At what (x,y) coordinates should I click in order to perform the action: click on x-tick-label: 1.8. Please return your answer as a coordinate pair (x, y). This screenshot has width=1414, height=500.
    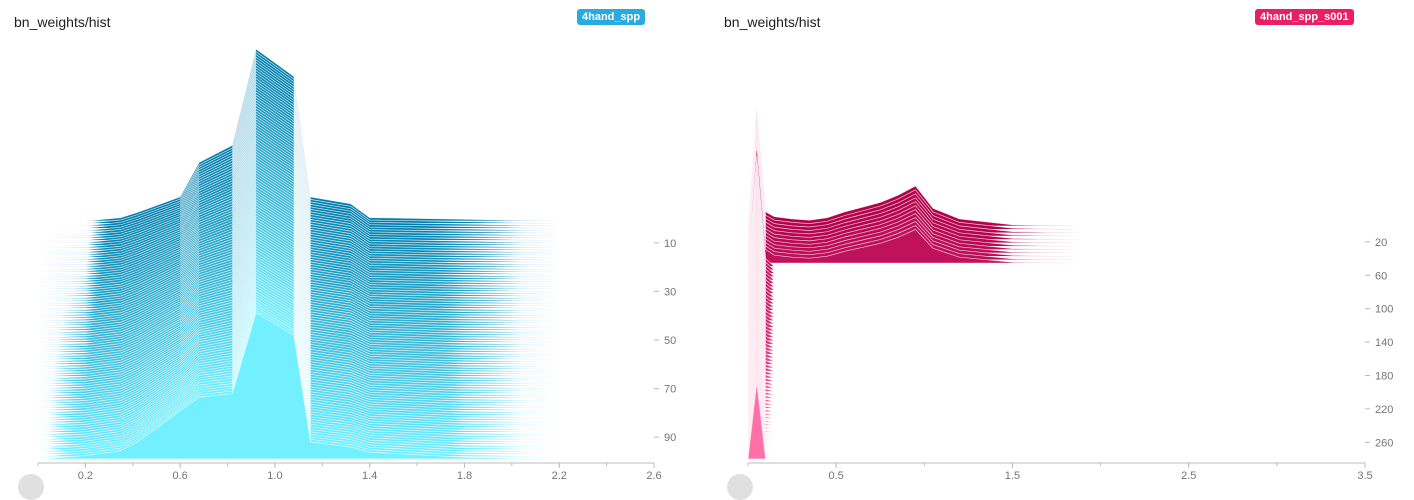
    Looking at the image, I should click on (464, 476).